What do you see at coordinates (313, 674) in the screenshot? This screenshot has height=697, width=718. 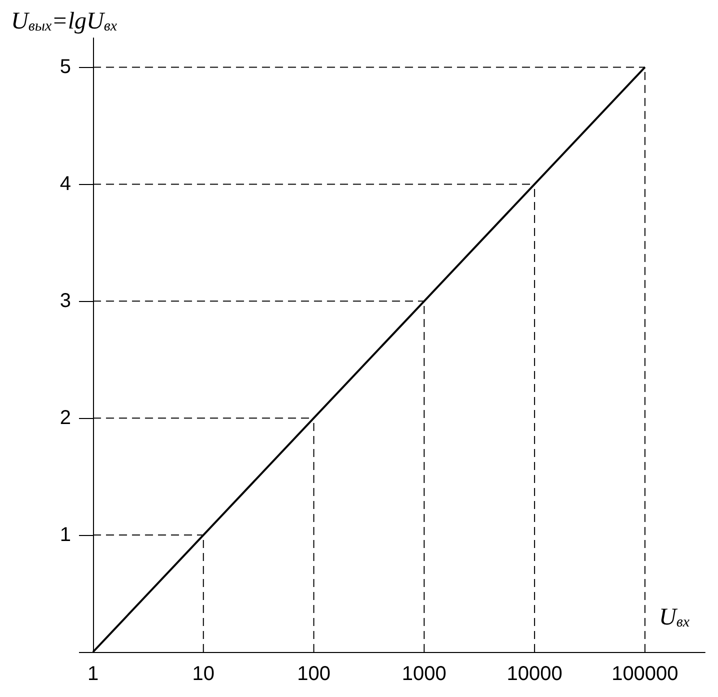 I see `x-tick-label: 100` at bounding box center [313, 674].